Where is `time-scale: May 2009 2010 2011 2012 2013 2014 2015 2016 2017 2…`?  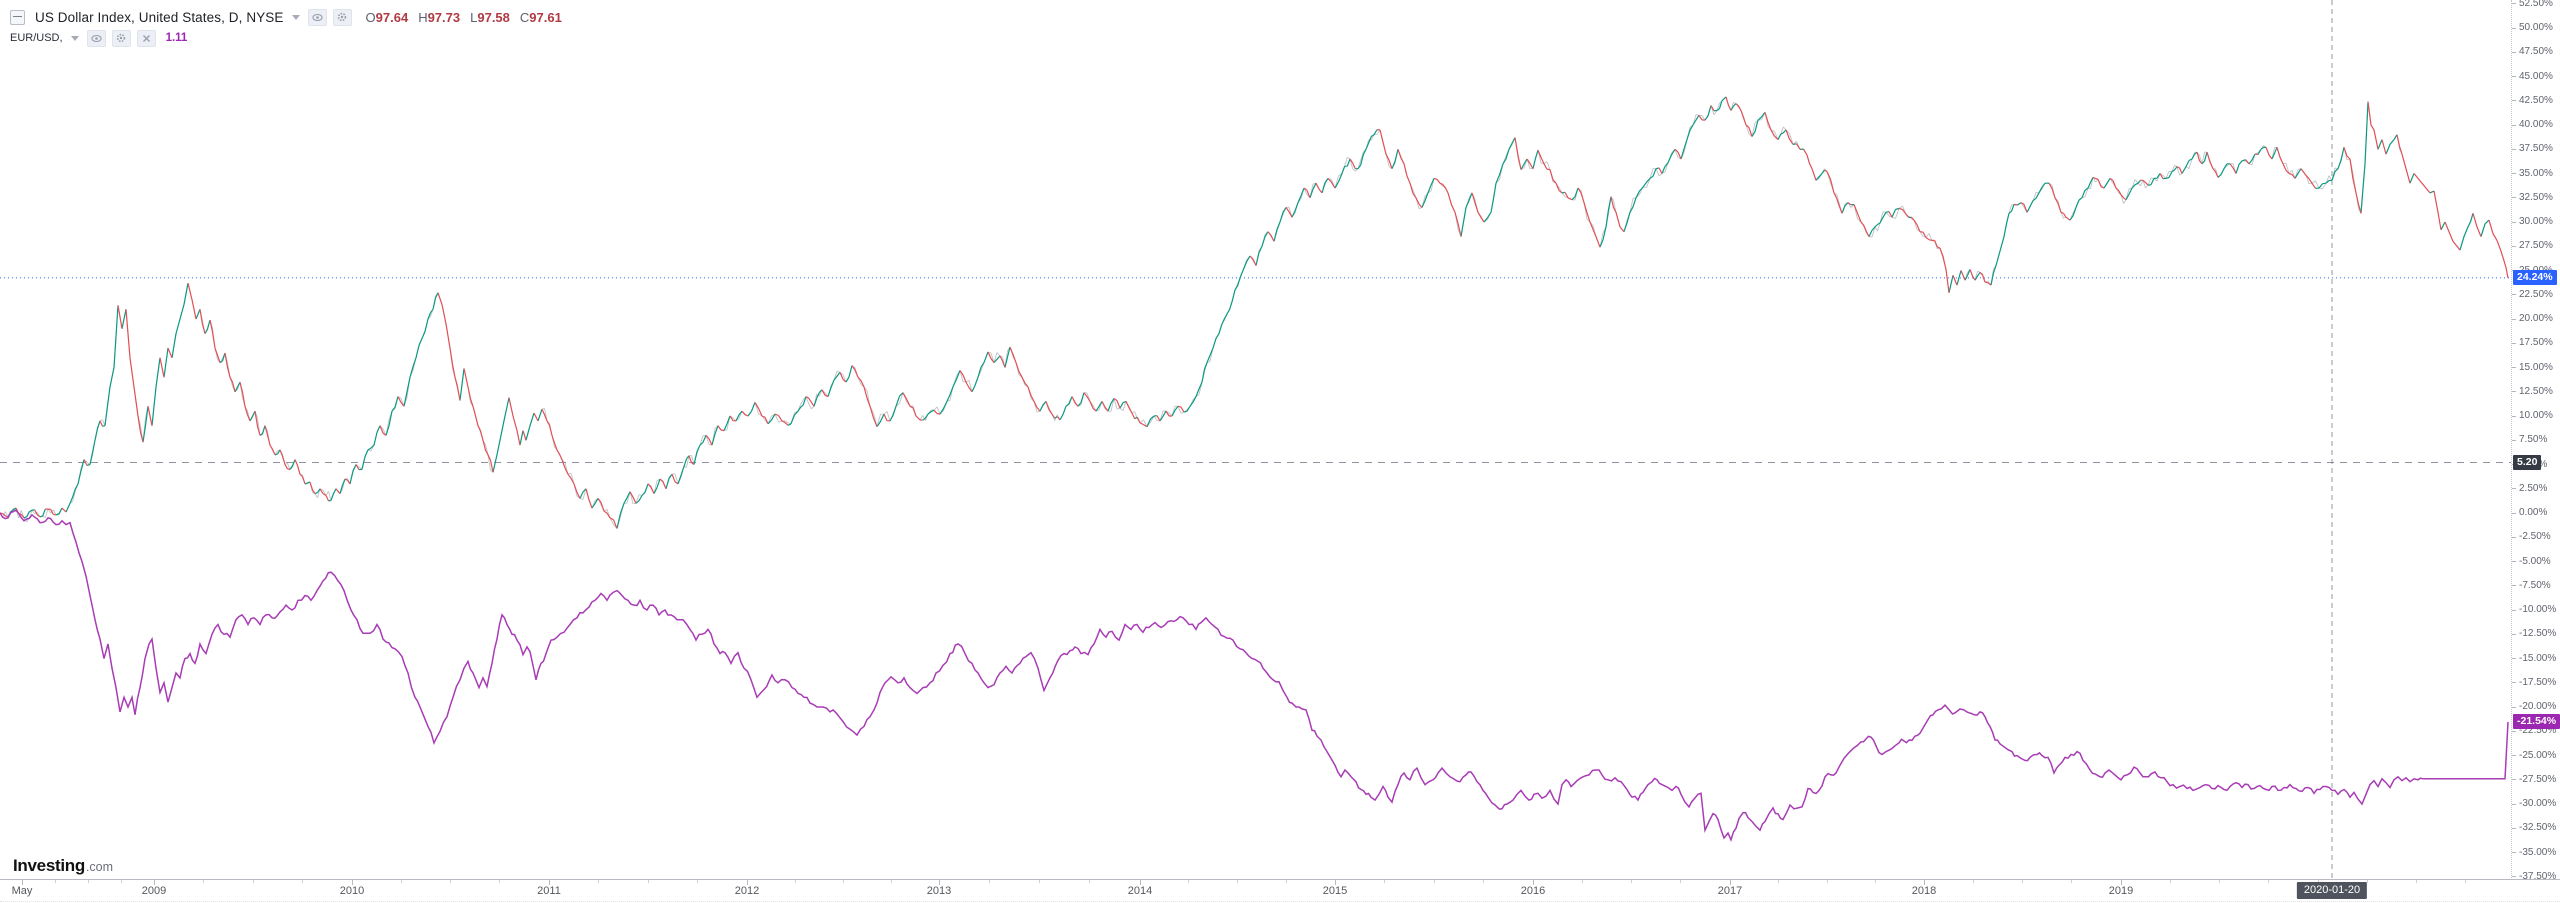 time-scale: May 2009 2010 2011 2012 2013 2014 2015 2016 2017 2… is located at coordinates (1280, 891).